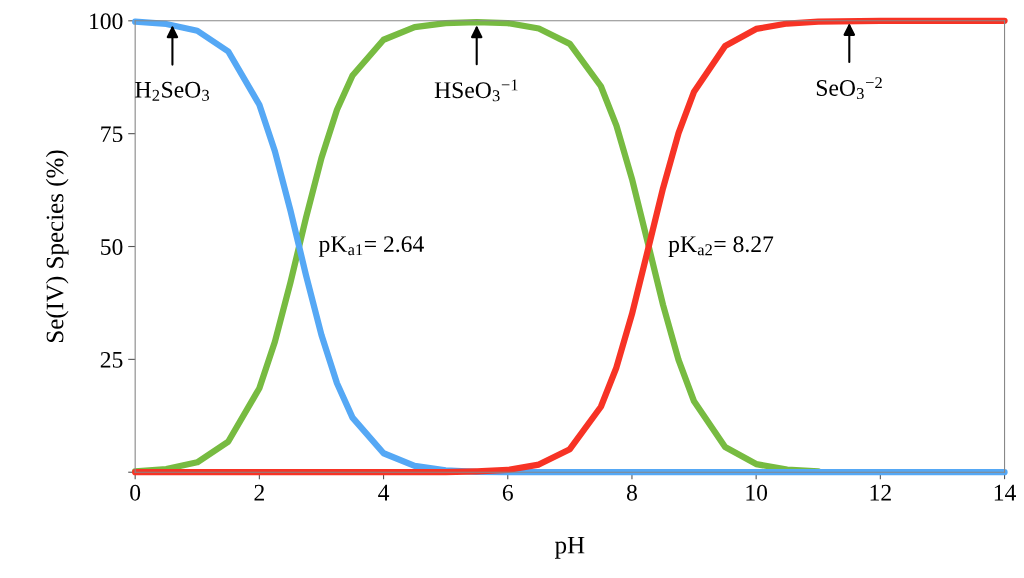 The image size is (1024, 578). Describe the element at coordinates (259, 492) in the screenshot. I see `x-tick-label: 2` at that location.